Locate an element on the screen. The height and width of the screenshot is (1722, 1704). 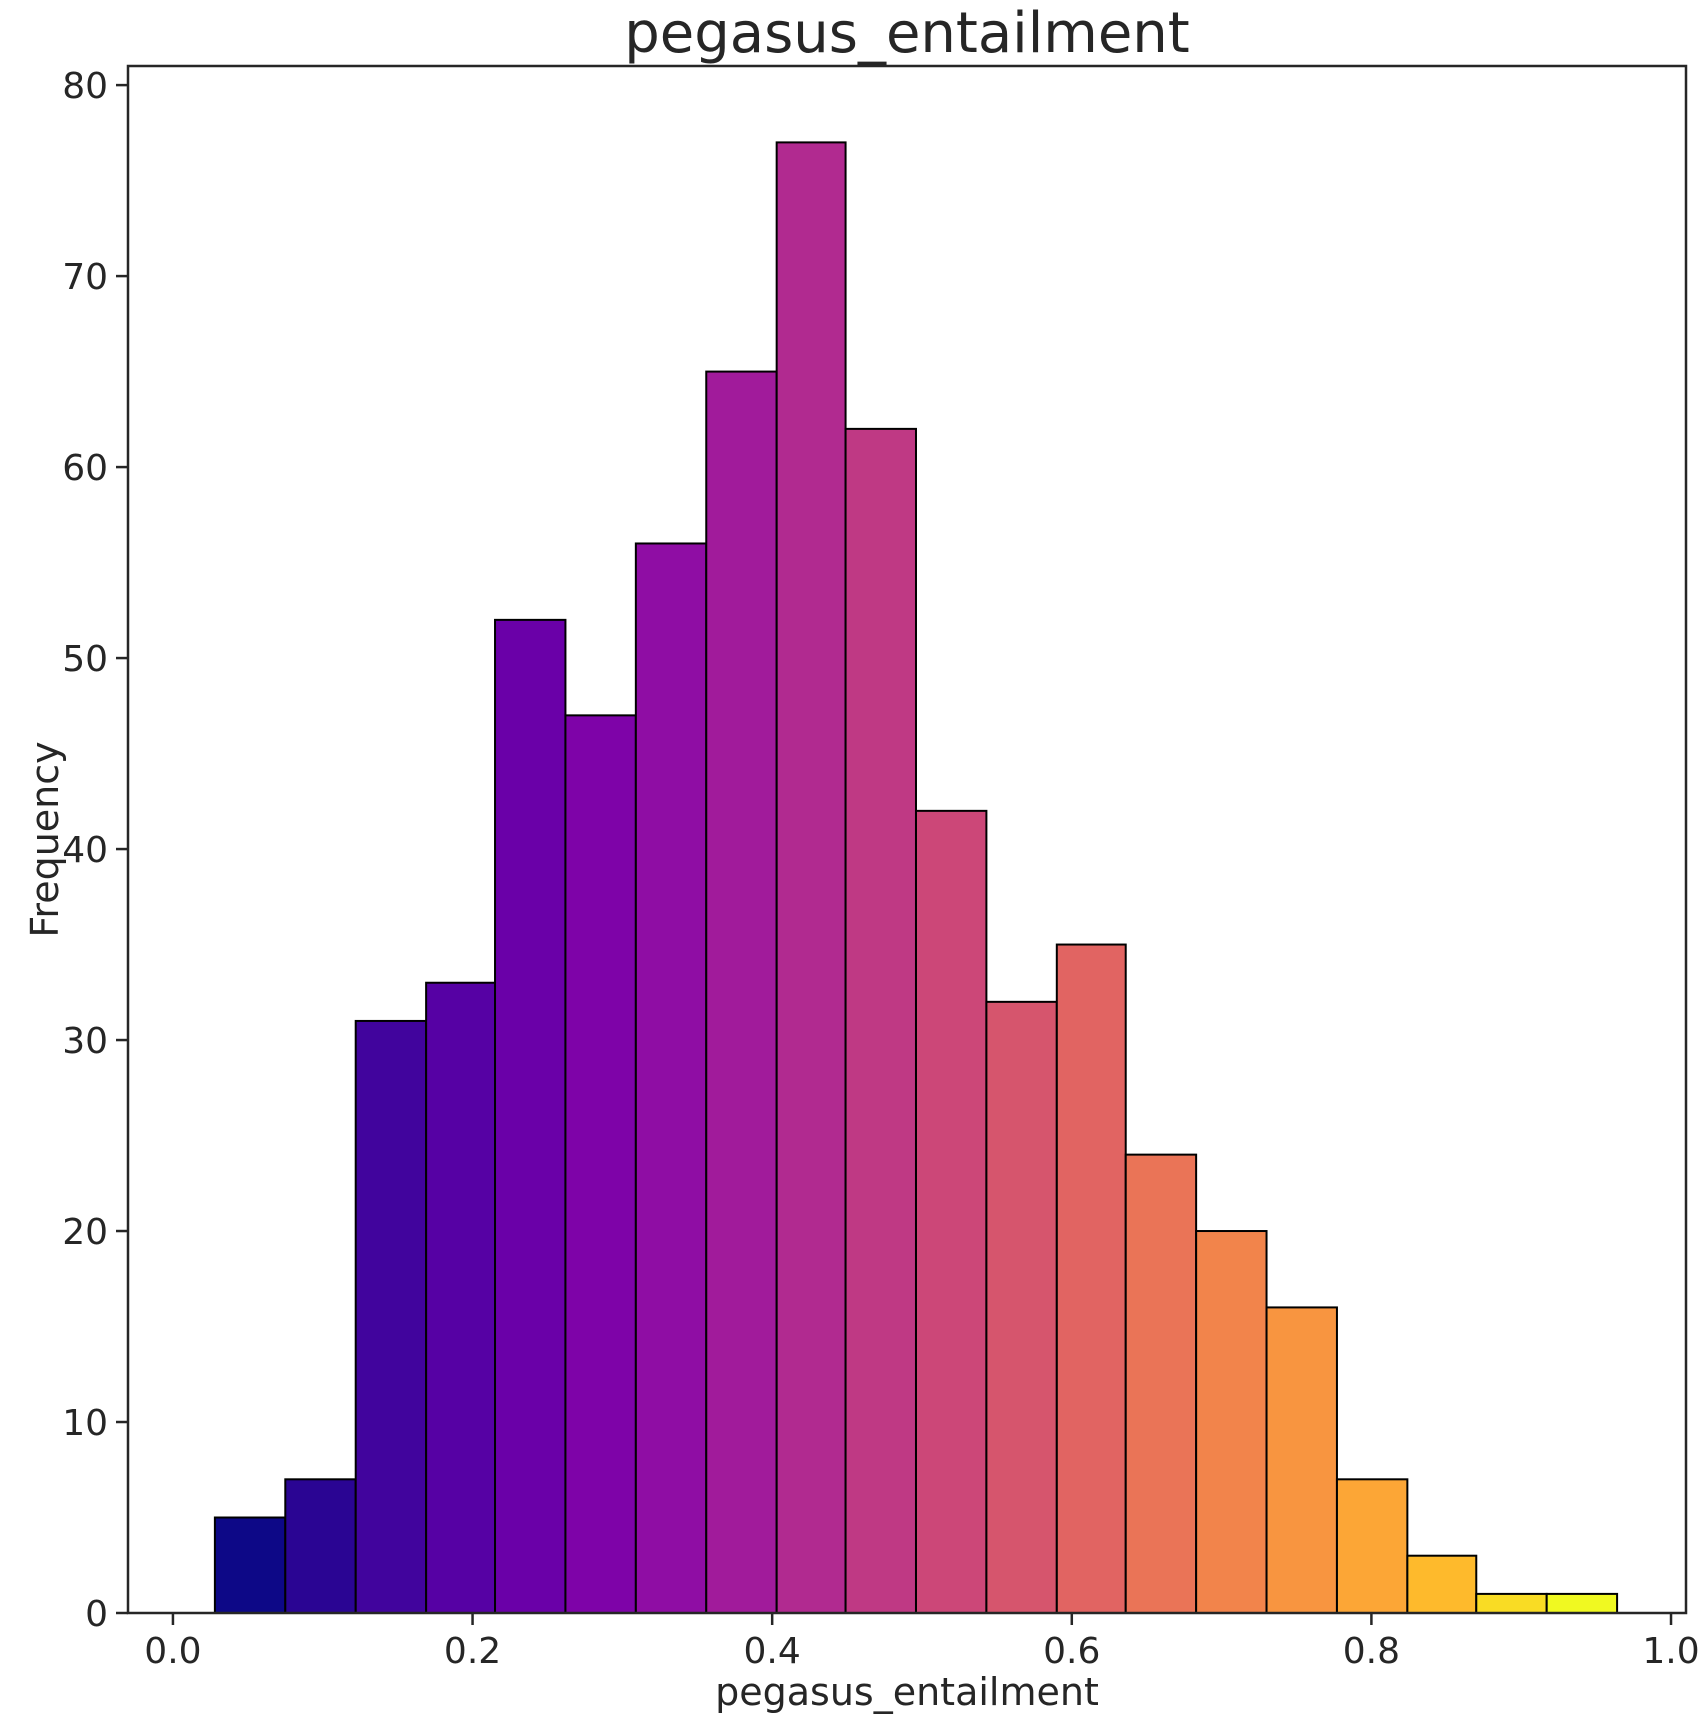
y-tick-label: 70 is located at coordinates (85, 277).